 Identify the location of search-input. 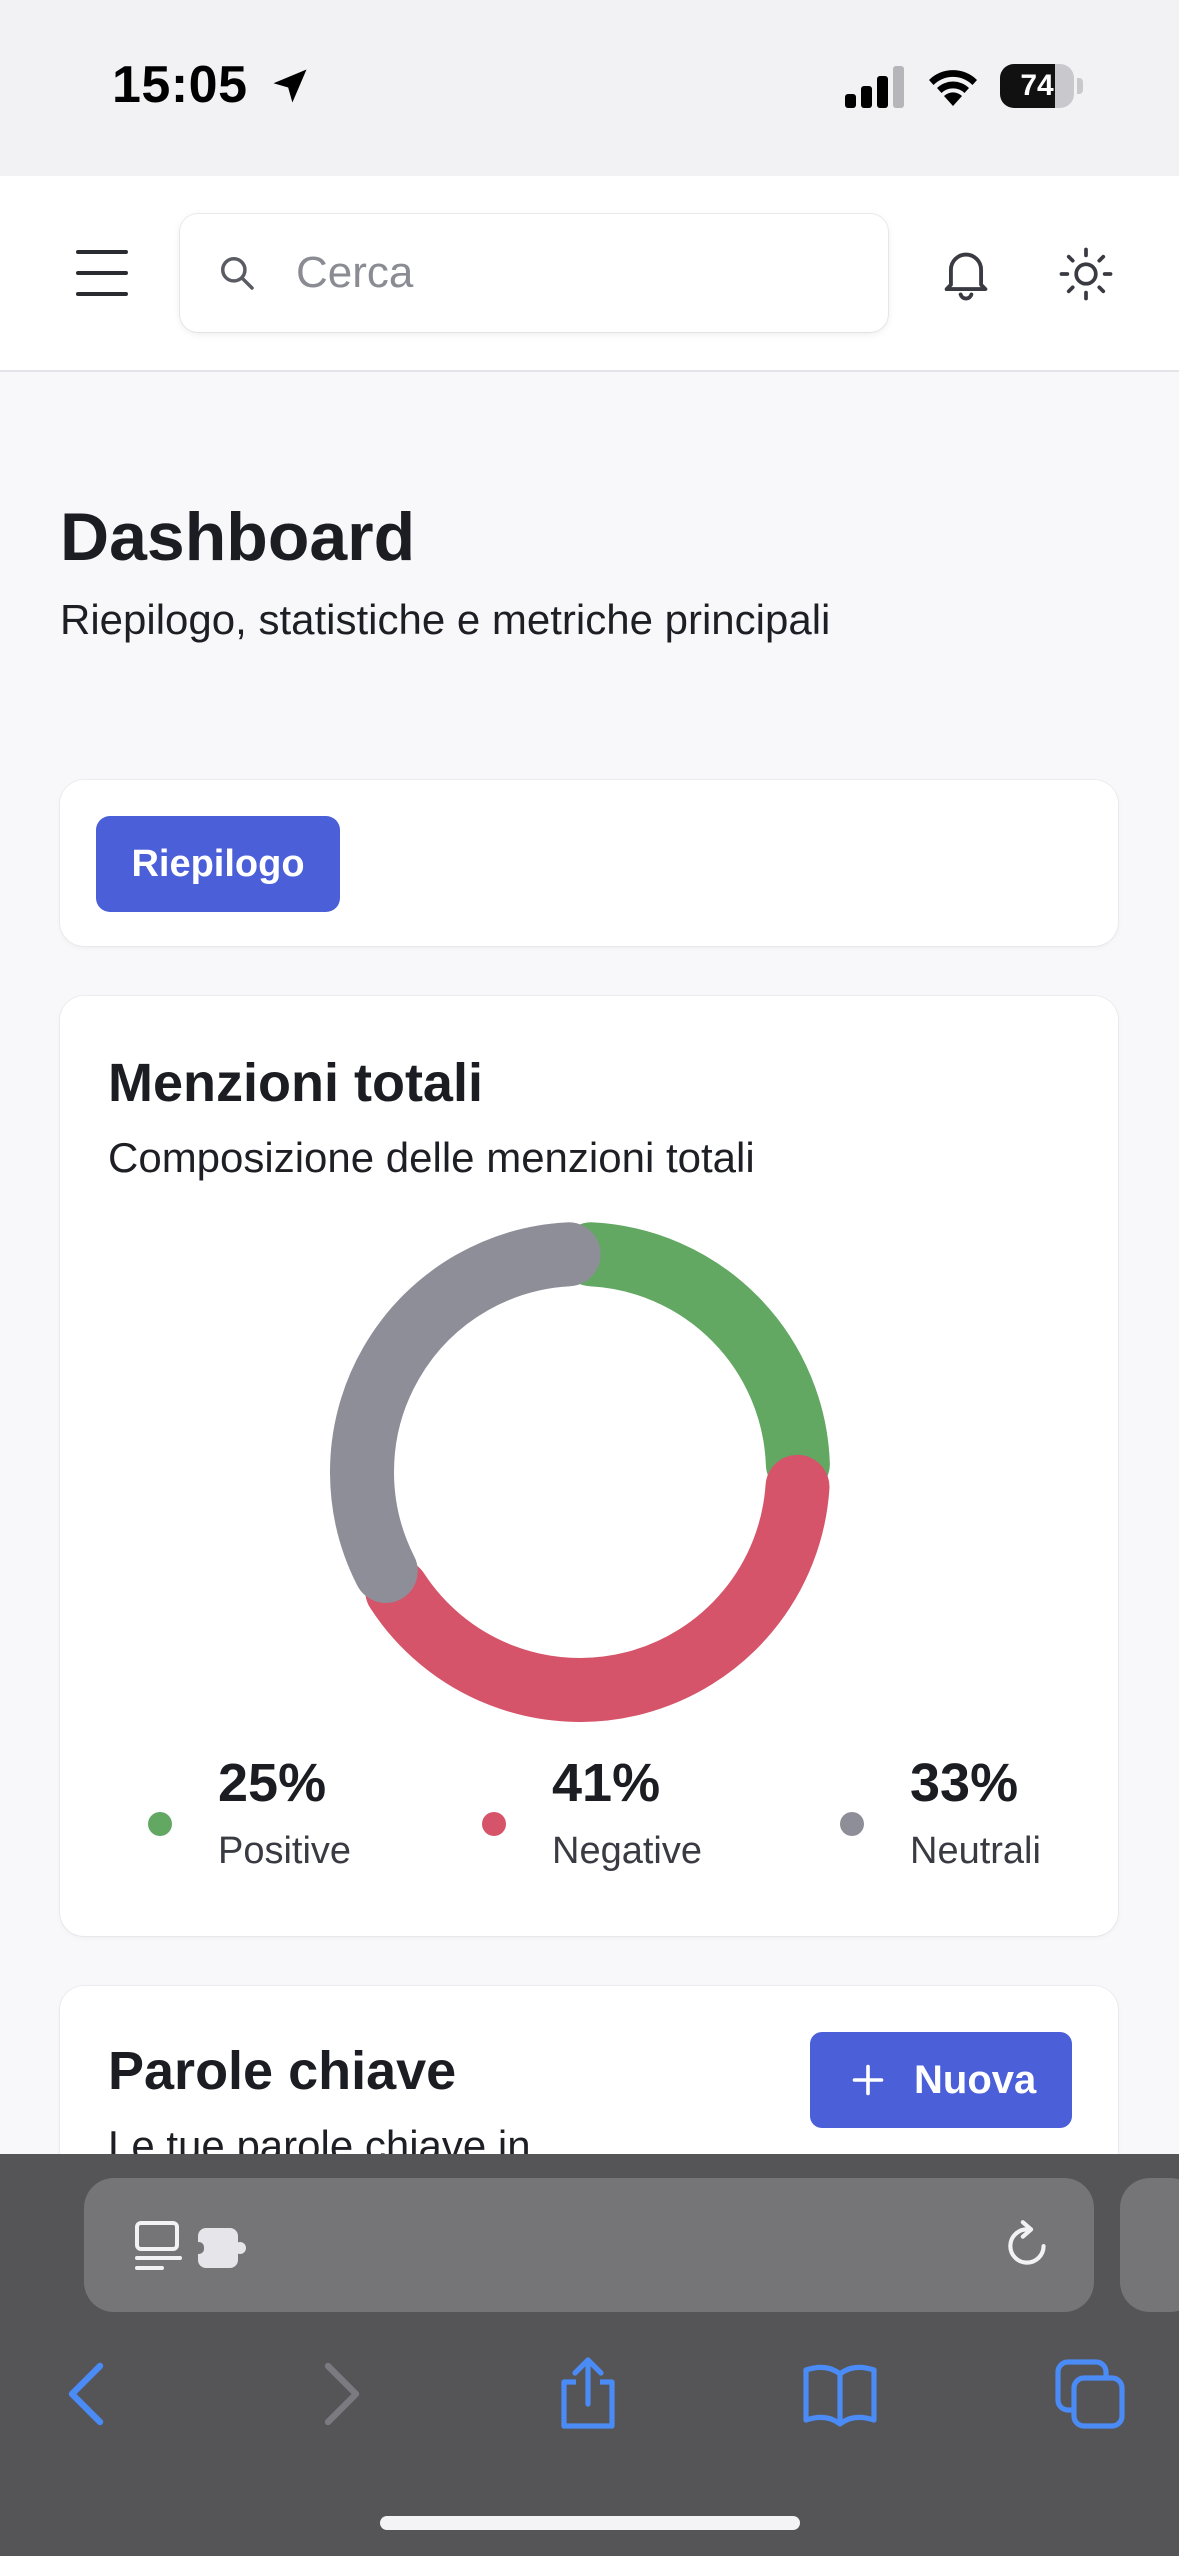
(576, 273).